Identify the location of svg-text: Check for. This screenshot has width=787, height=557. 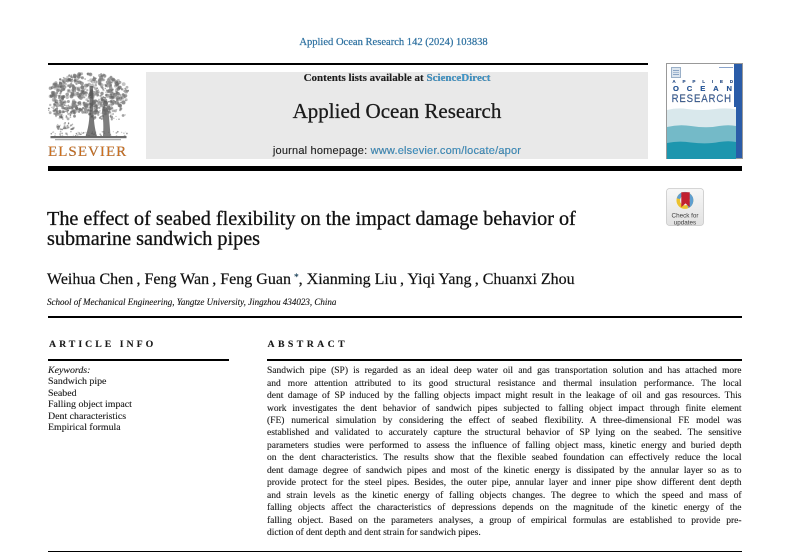
(685, 216).